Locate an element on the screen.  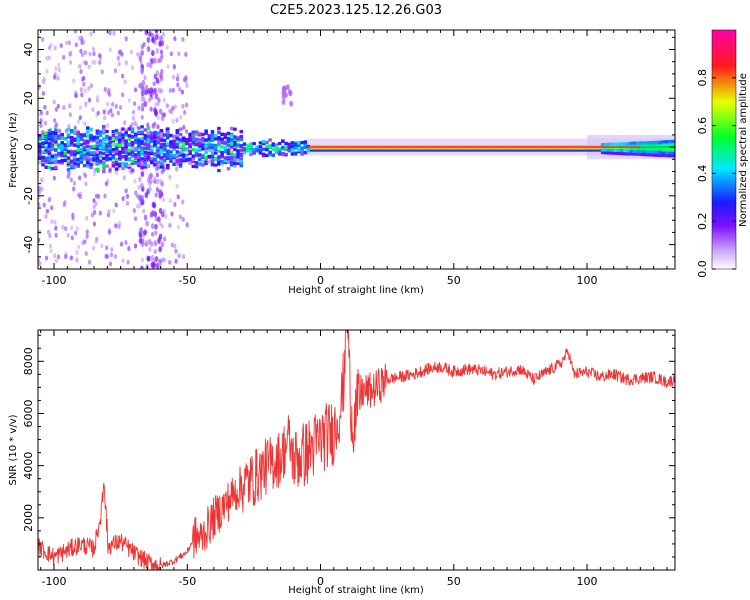
y-tick-label: -20 is located at coordinates (28, 196).